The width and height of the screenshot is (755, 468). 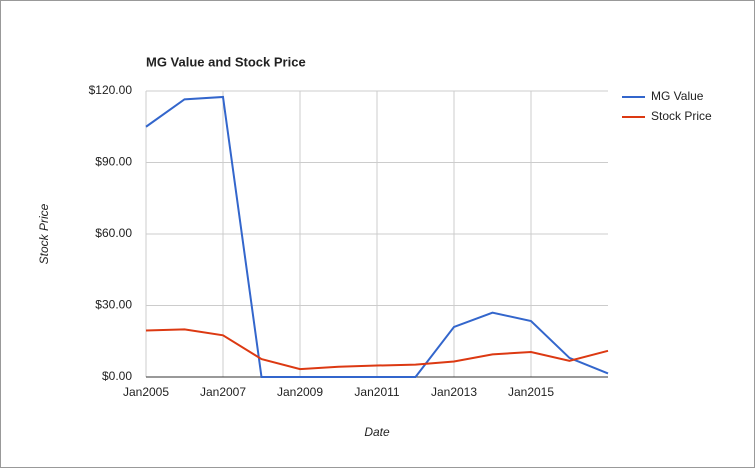 What do you see at coordinates (44, 233) in the screenshot?
I see `y-axis-label: Stock Price` at bounding box center [44, 233].